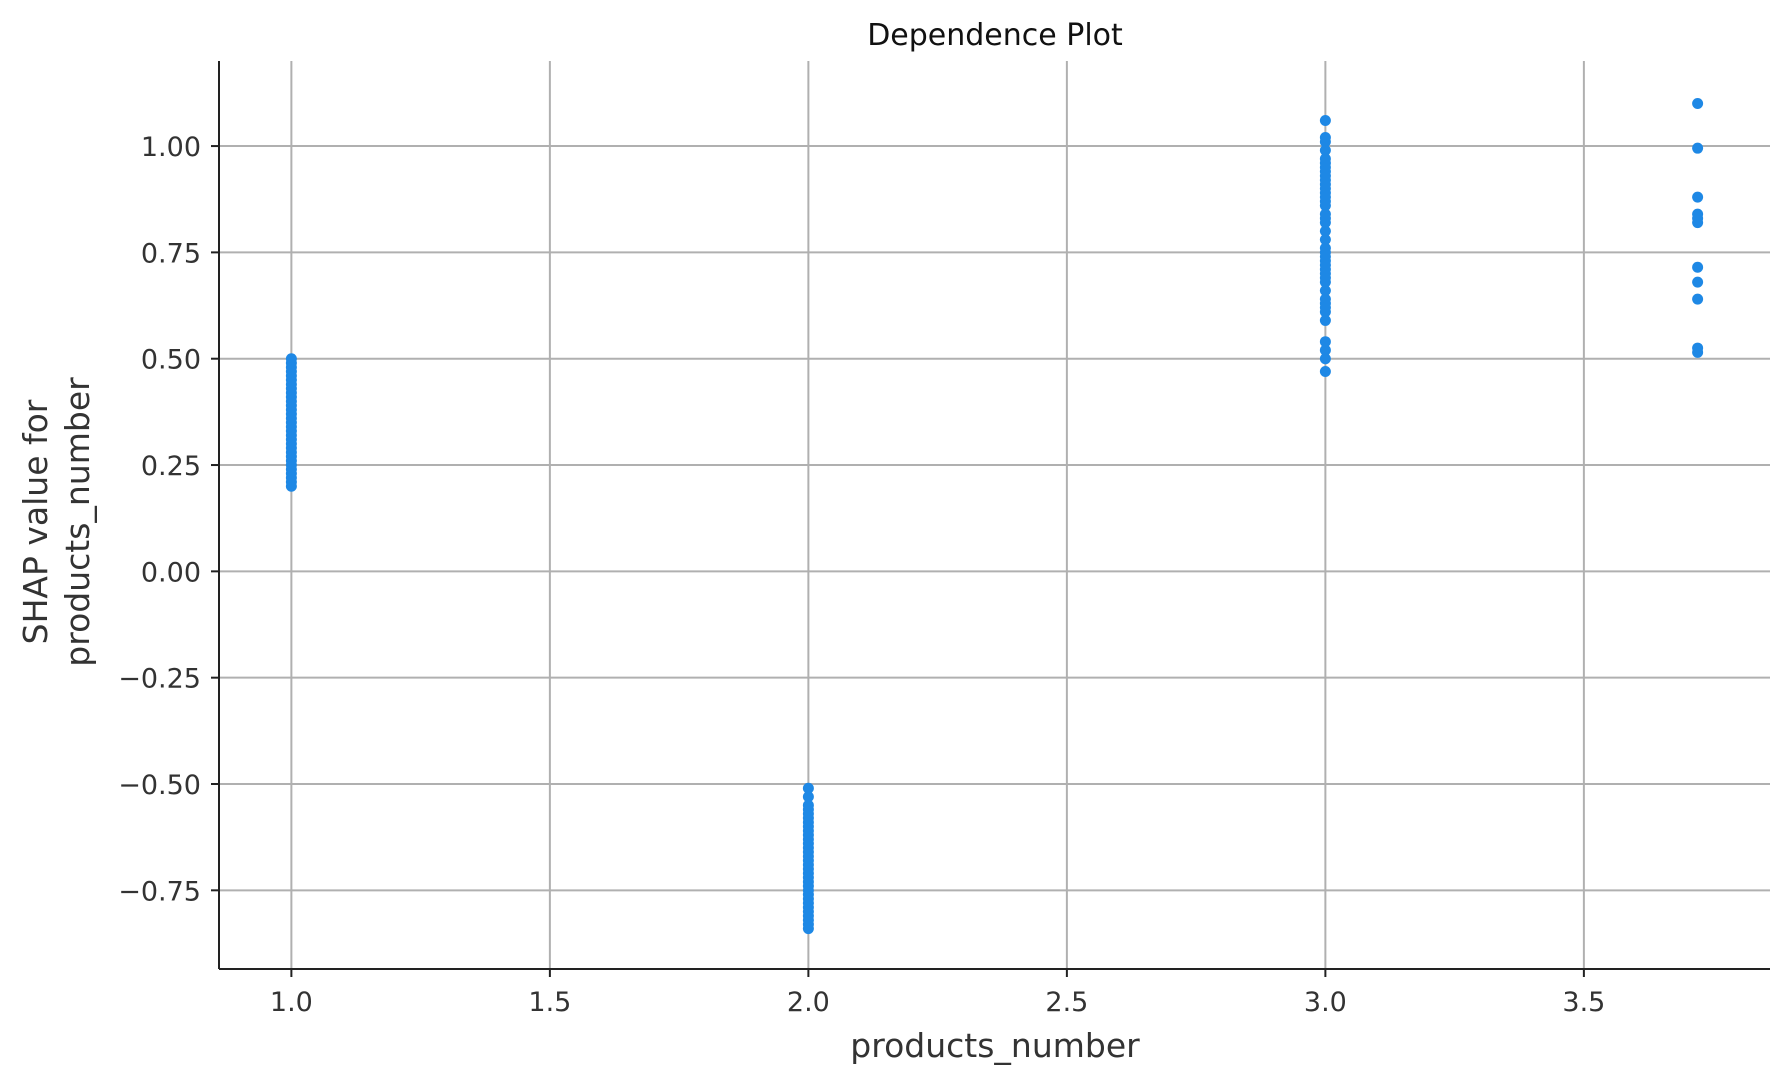  Describe the element at coordinates (808, 1002) in the screenshot. I see `x-tick-label: 2.0` at that location.